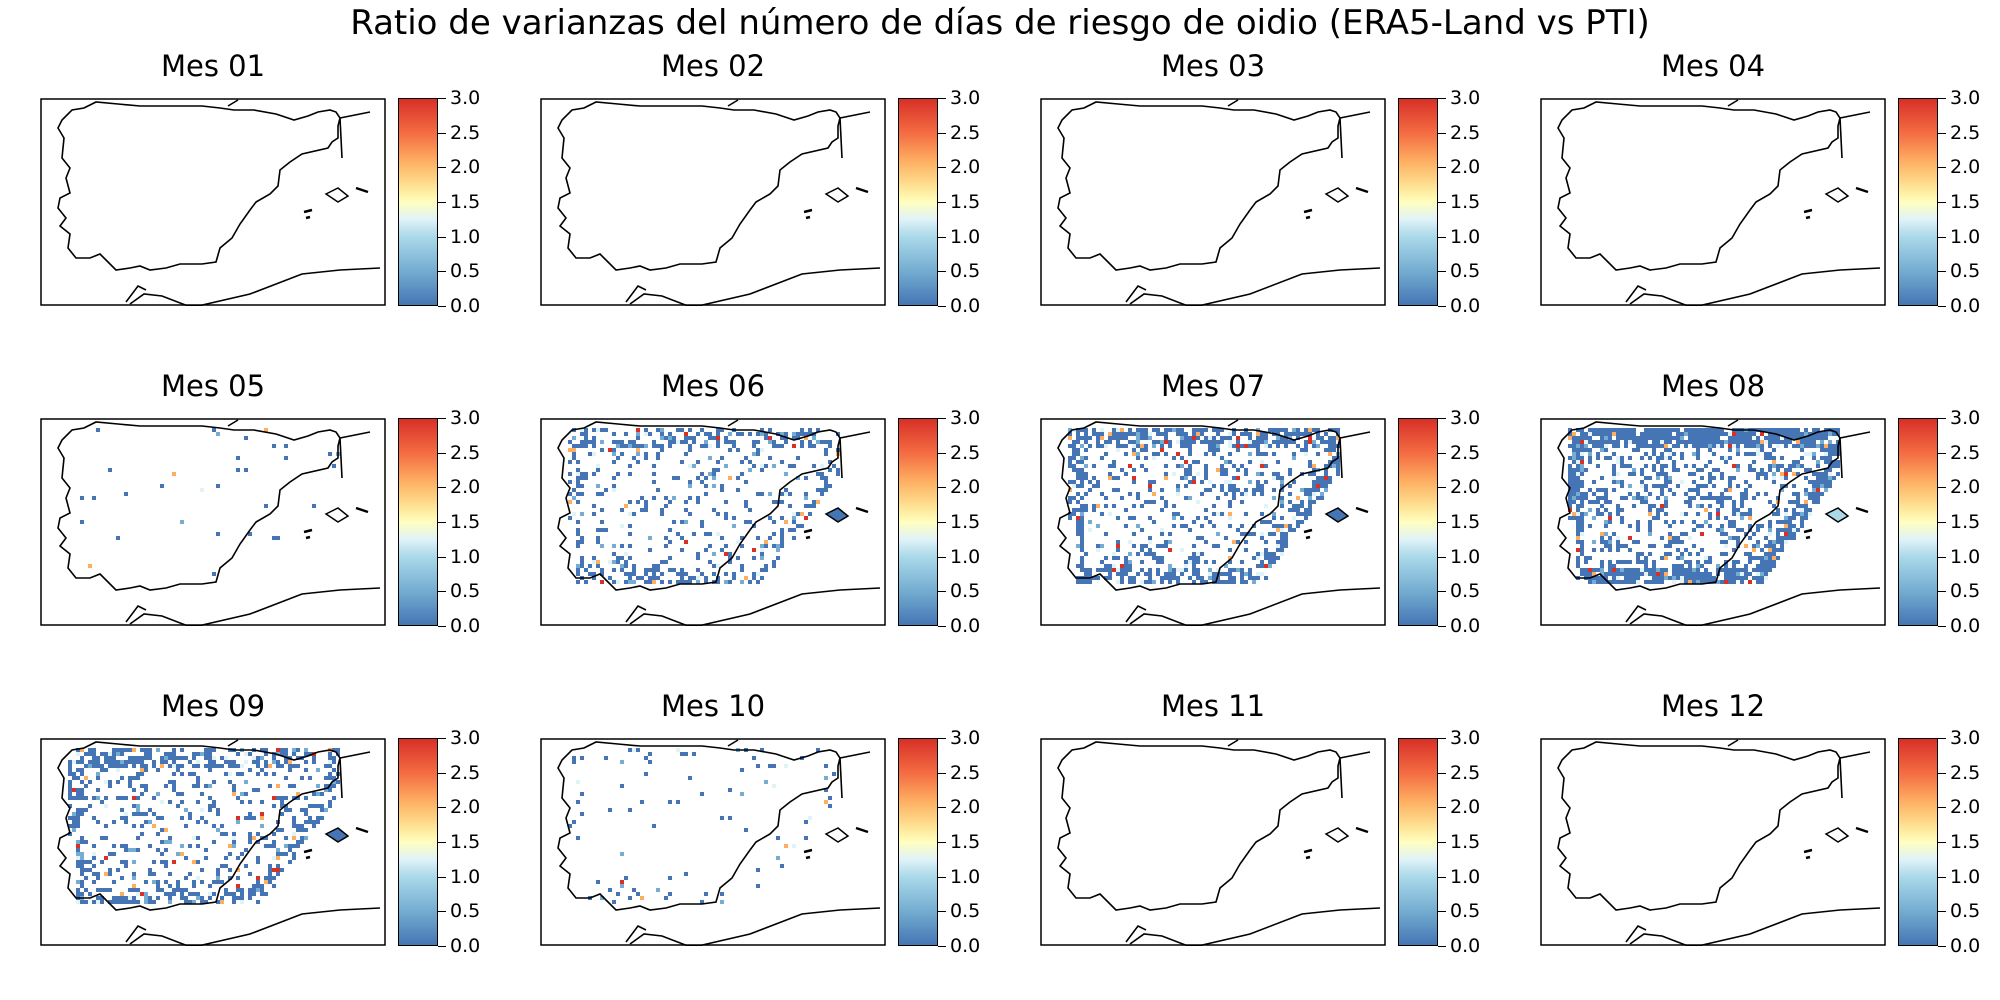 This screenshot has height=1000, width=2000. I want to click on colorbar-tick-label: 1.5, so click(465, 522).